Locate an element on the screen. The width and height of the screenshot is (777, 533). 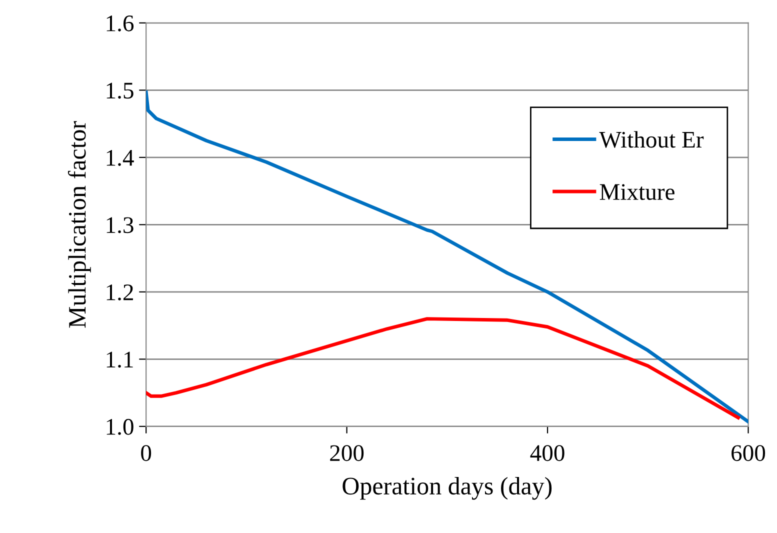
y-axis-title: Multiplication factor is located at coordinates (79, 224).